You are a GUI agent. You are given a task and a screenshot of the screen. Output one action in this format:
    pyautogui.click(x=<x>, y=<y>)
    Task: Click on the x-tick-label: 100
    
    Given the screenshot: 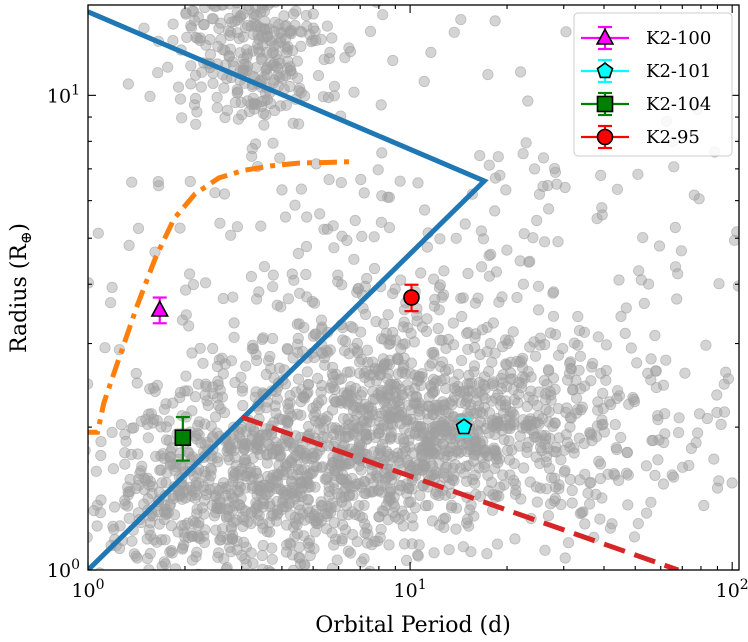 What is the action you would take?
    pyautogui.click(x=87, y=589)
    